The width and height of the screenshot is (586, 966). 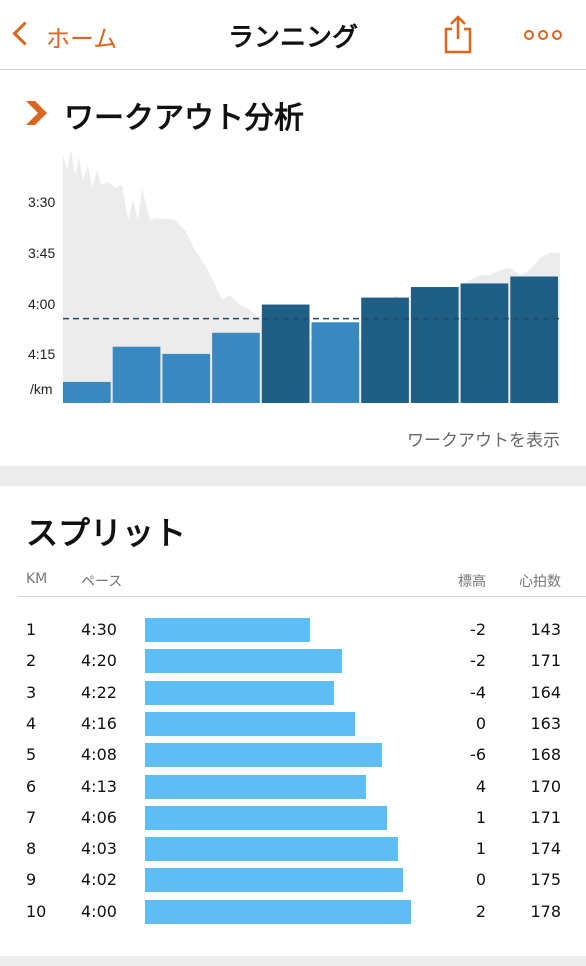 I want to click on split-heart-rate: 170, so click(x=545, y=786).